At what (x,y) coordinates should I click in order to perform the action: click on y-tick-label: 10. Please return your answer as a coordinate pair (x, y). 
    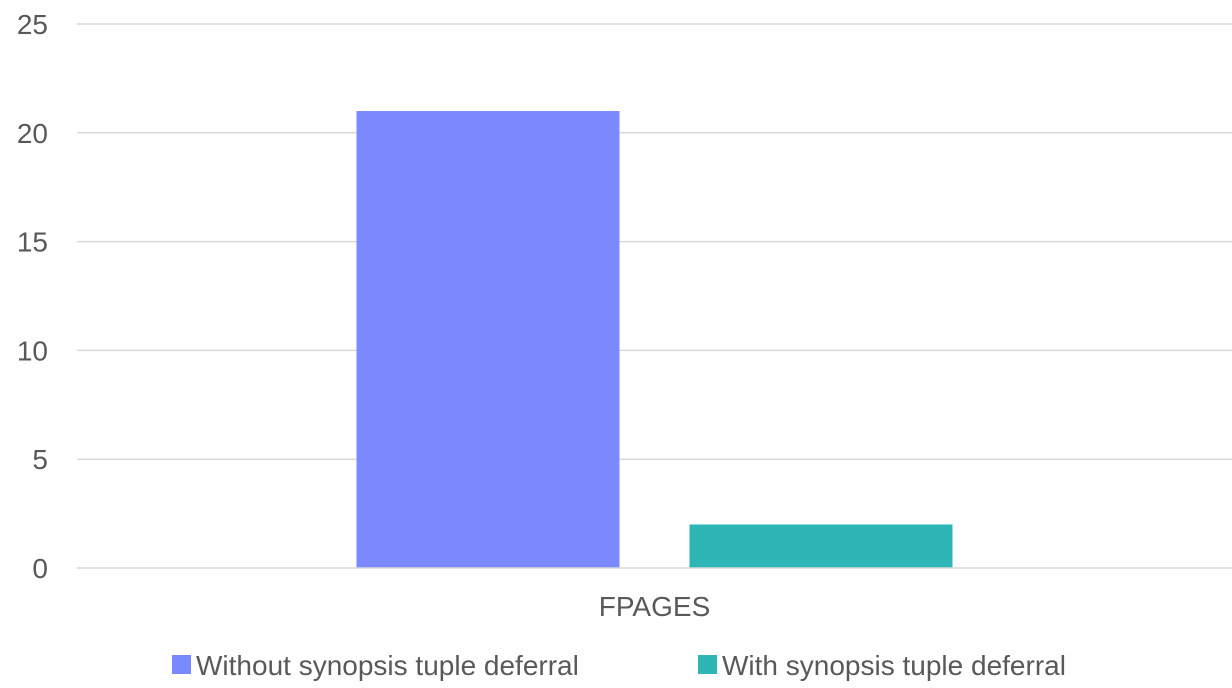
    Looking at the image, I should click on (32, 350).